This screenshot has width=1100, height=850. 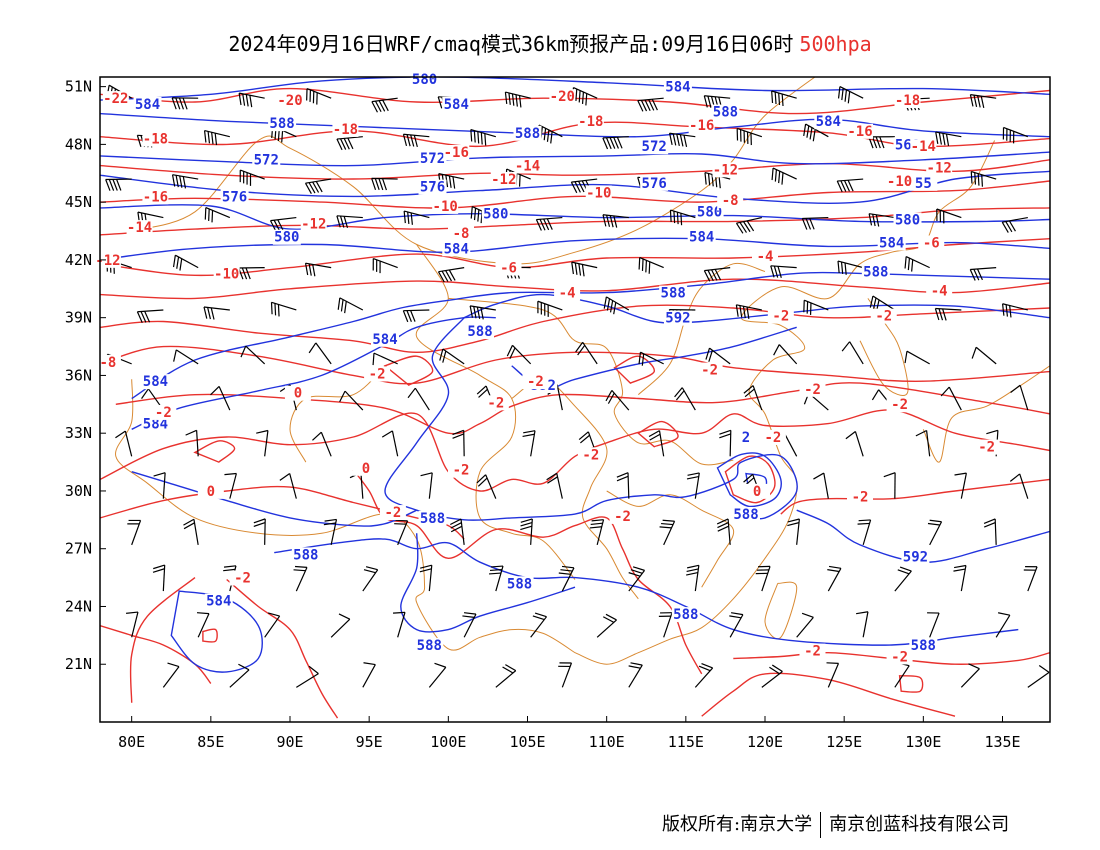 What do you see at coordinates (835, 44) in the screenshot?
I see `title-level: 500hpa` at bounding box center [835, 44].